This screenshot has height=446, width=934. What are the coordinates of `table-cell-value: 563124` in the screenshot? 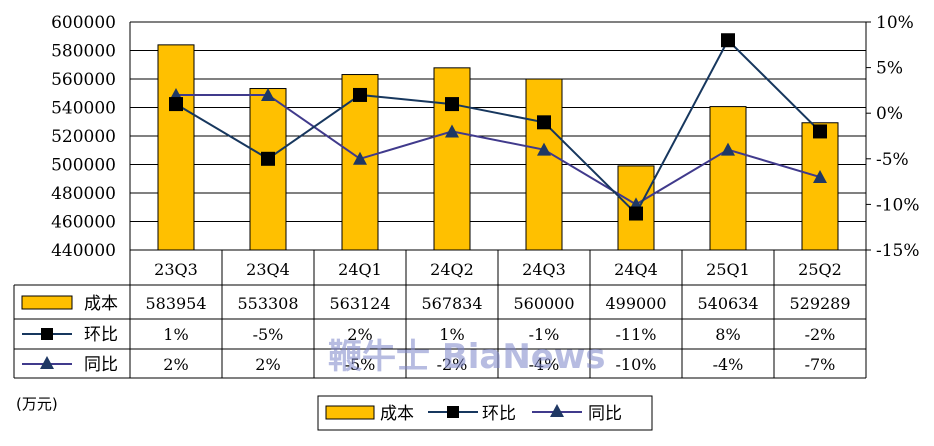 It's located at (359, 303).